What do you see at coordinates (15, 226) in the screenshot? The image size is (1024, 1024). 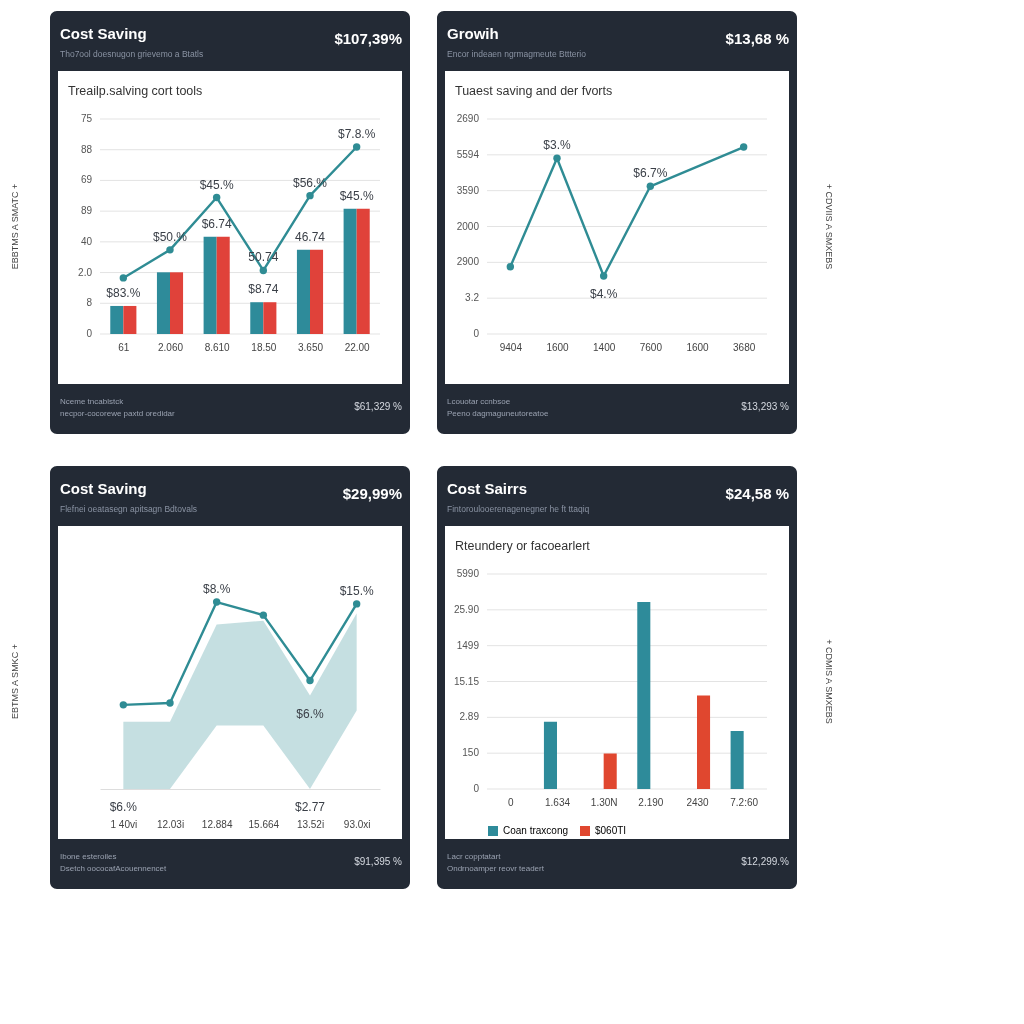 I see `text: EBBTMS A SMATC +` at bounding box center [15, 226].